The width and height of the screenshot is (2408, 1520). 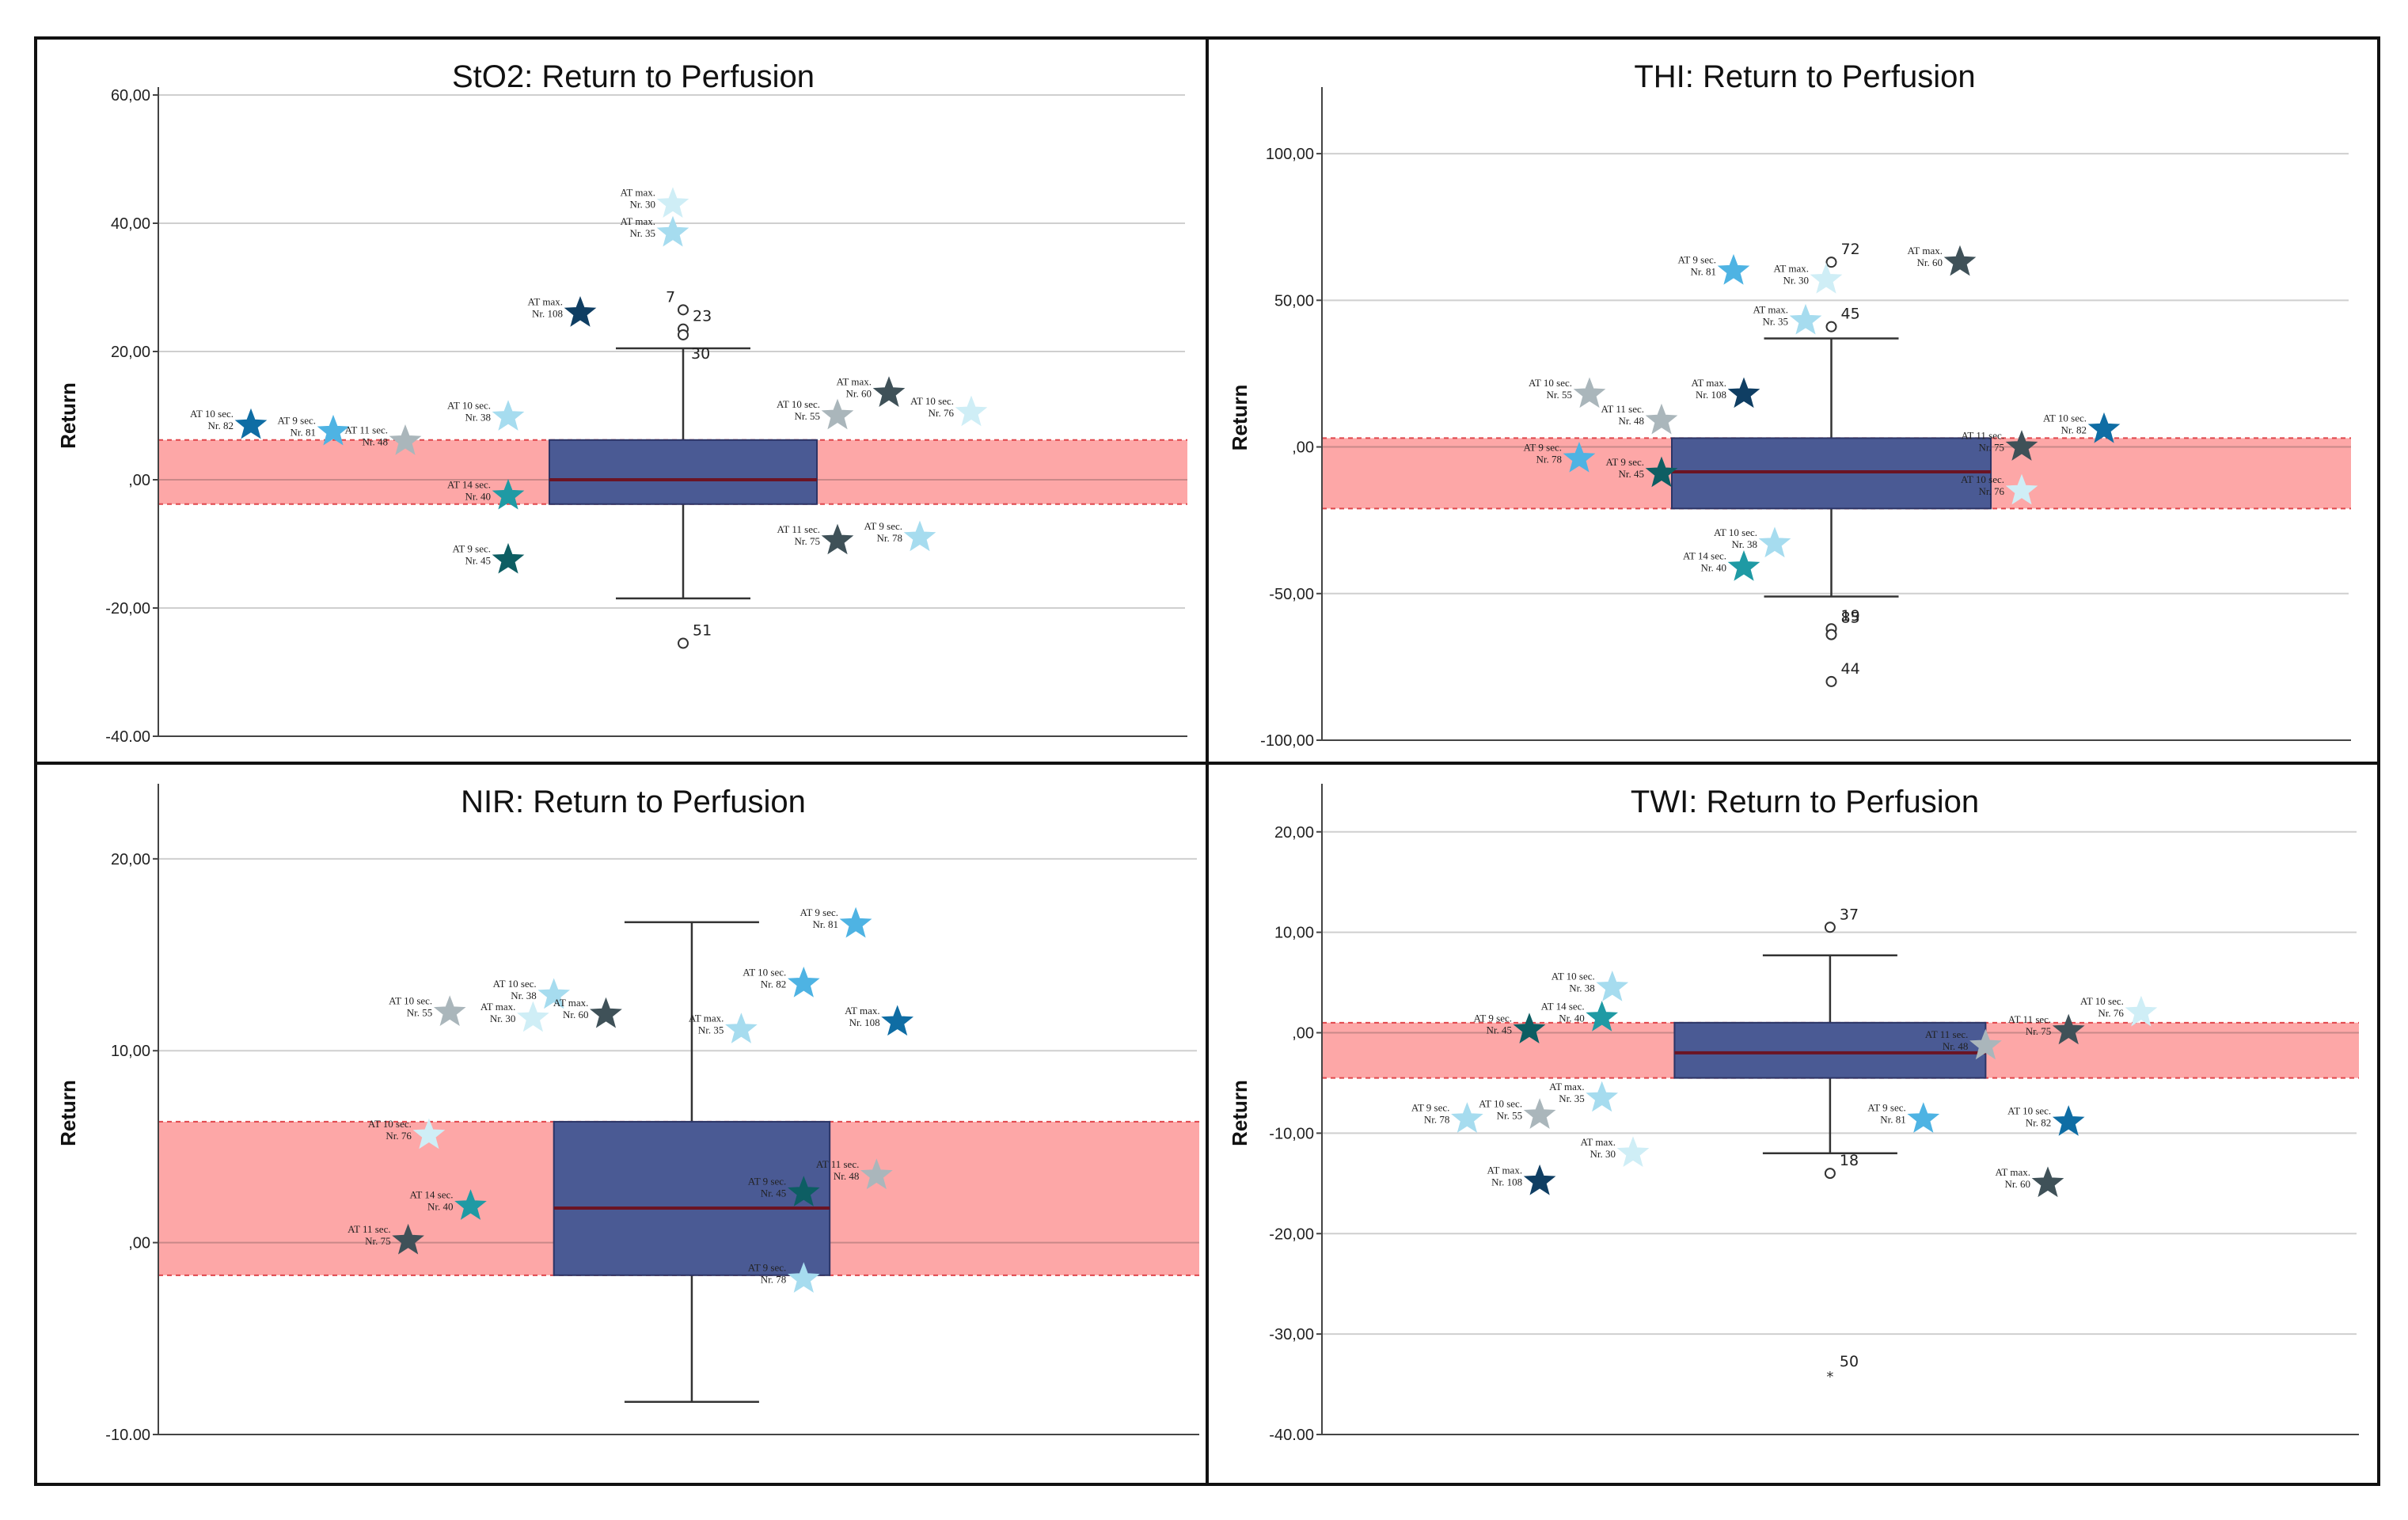 What do you see at coordinates (130, 224) in the screenshot?
I see `y-tick-label: 40,00` at bounding box center [130, 224].